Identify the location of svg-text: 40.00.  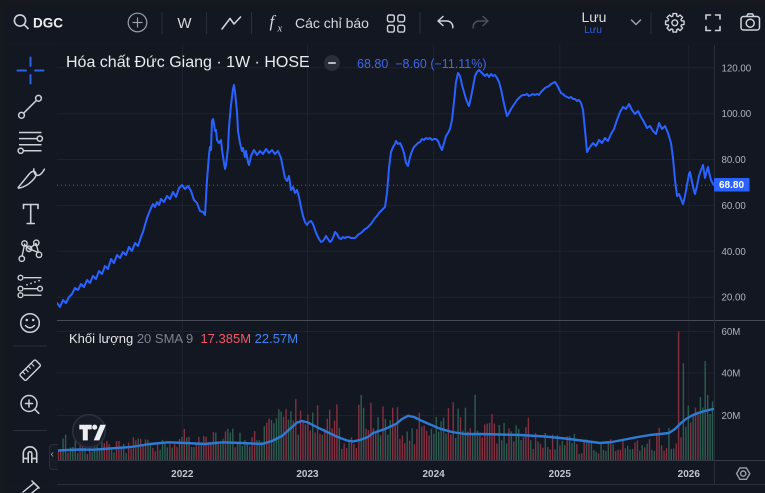
(734, 252).